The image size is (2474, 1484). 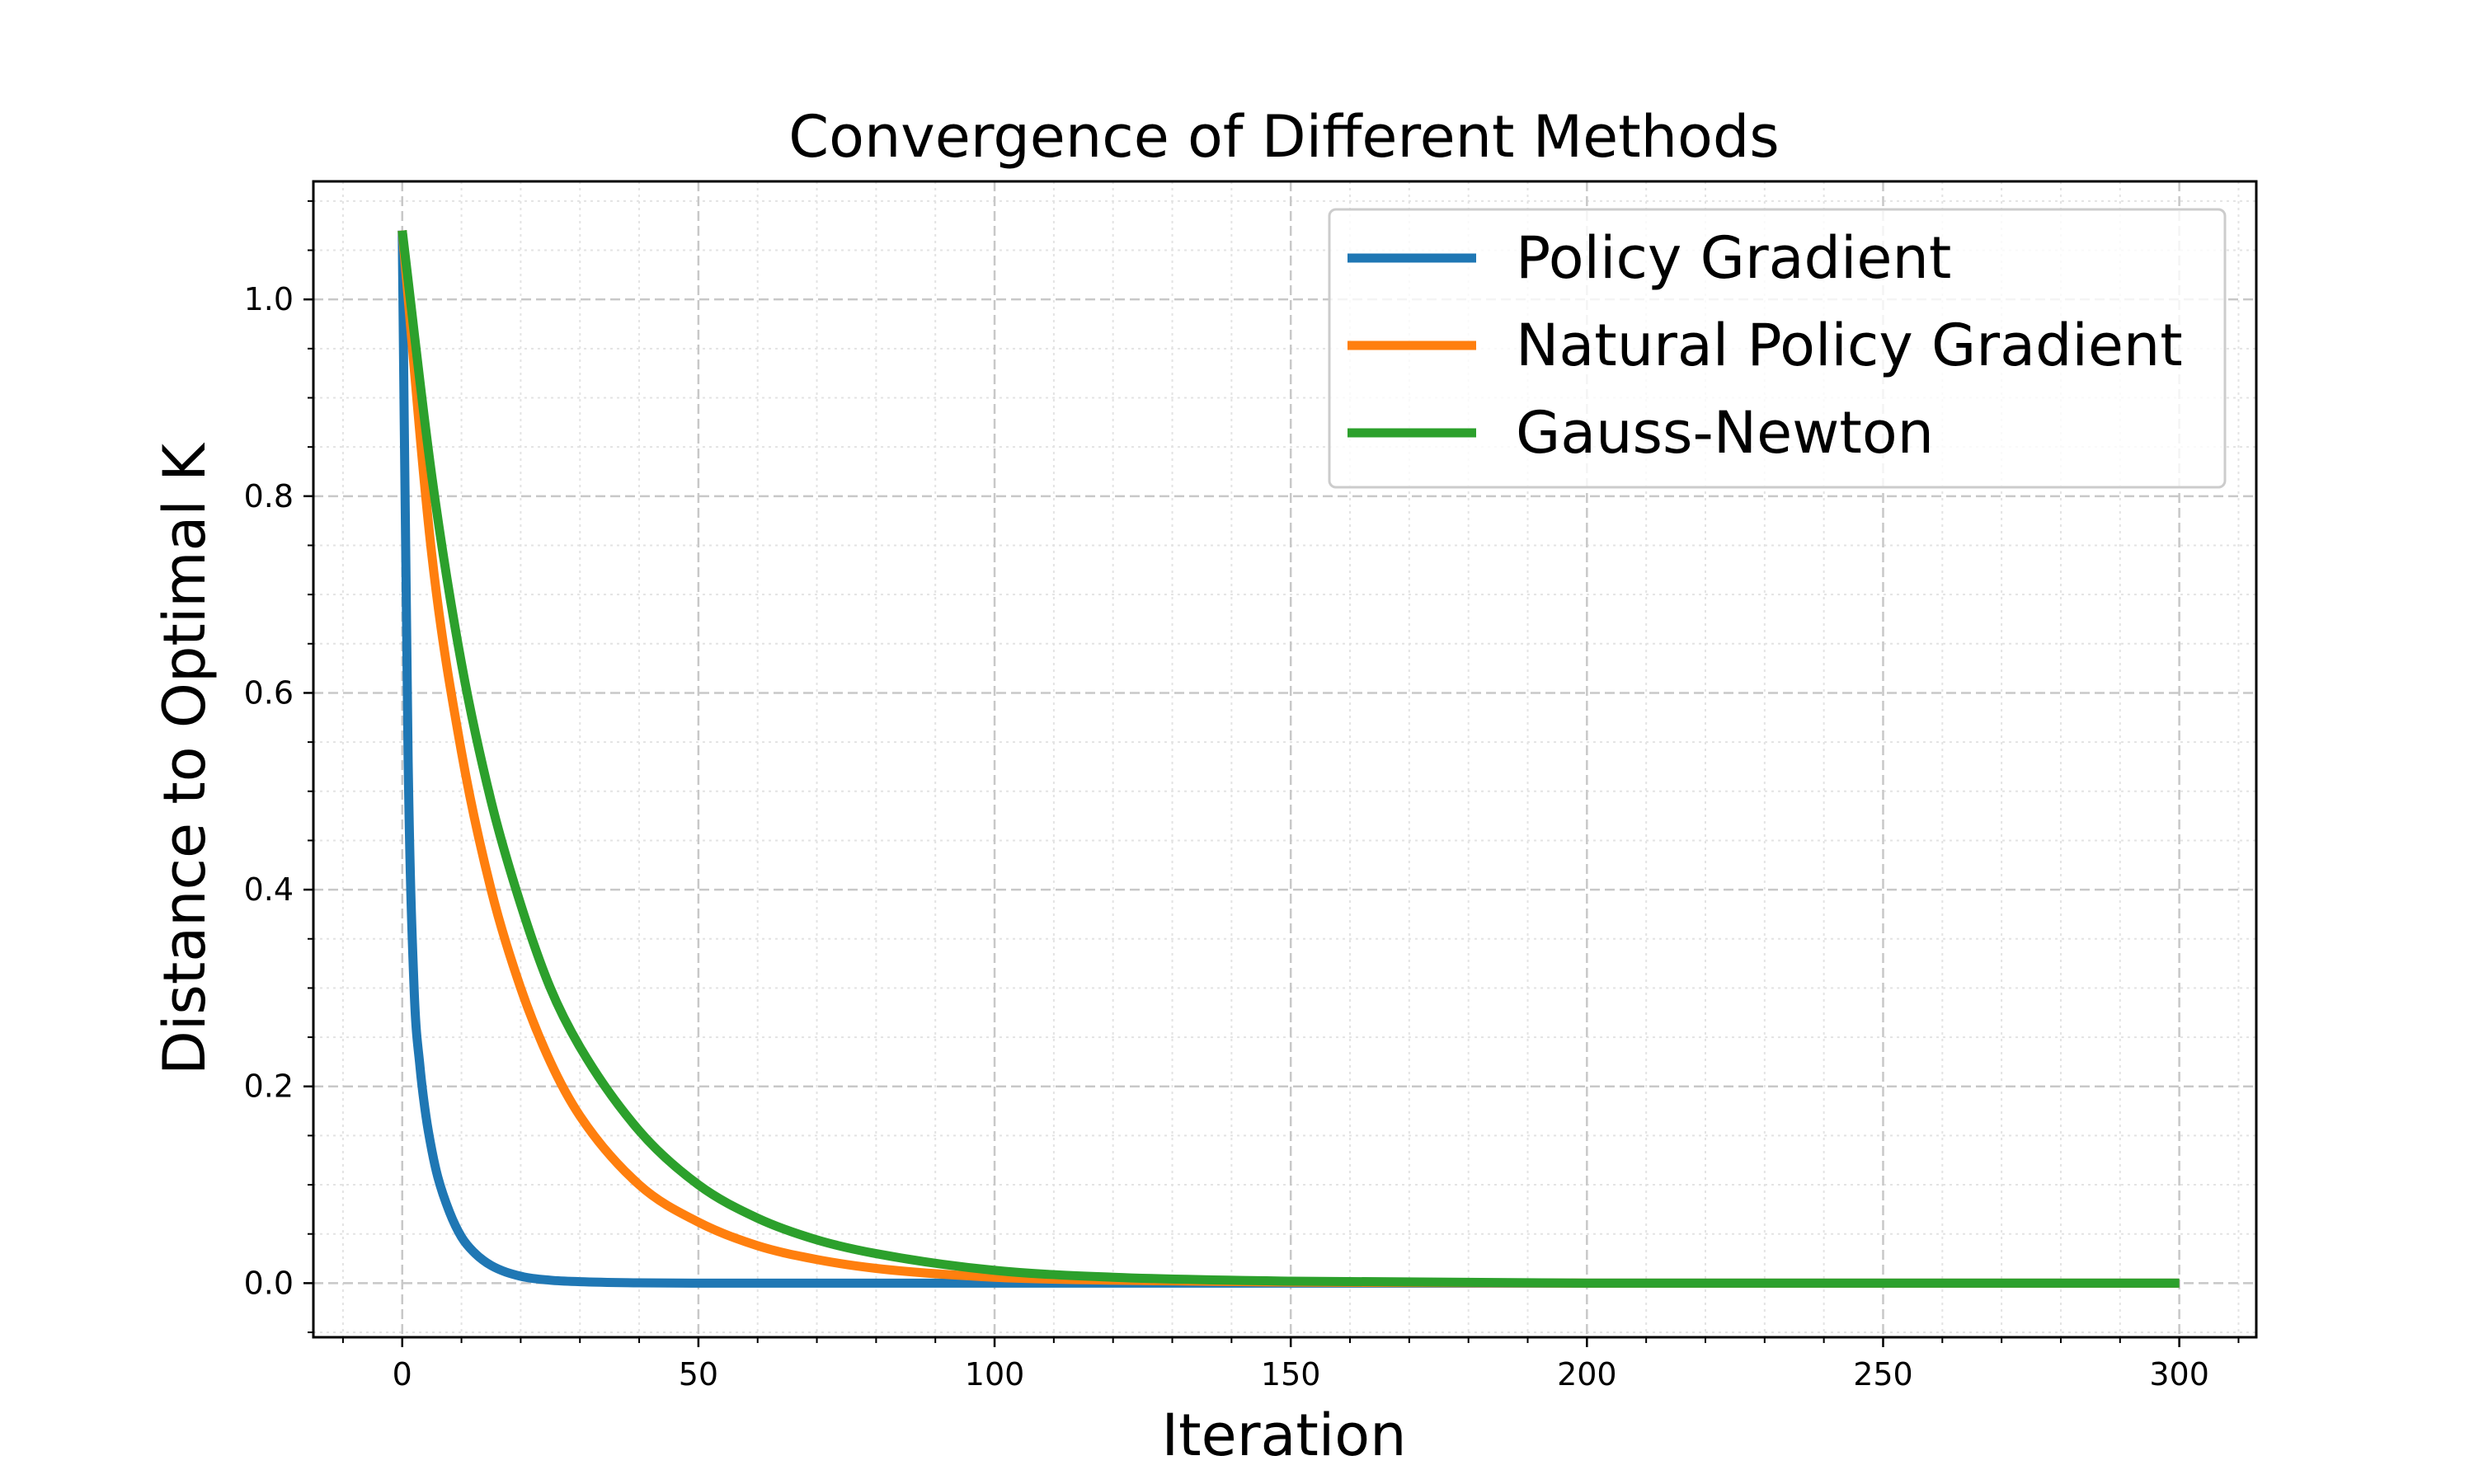 I want to click on chart-title: Convergence of Different Methods, so click(x=1284, y=137).